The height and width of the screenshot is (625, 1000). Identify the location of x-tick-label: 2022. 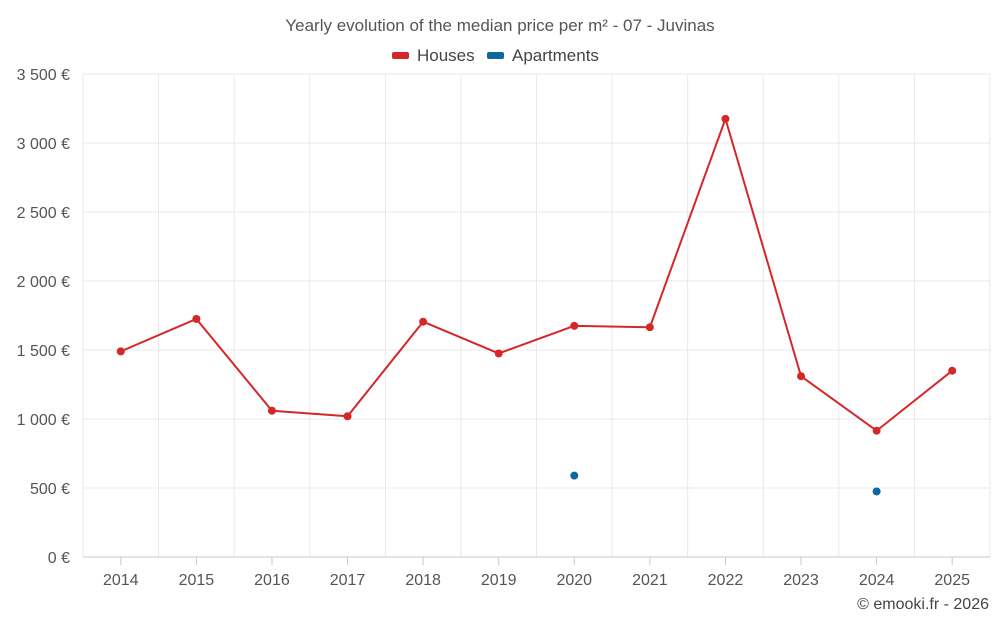
(726, 580).